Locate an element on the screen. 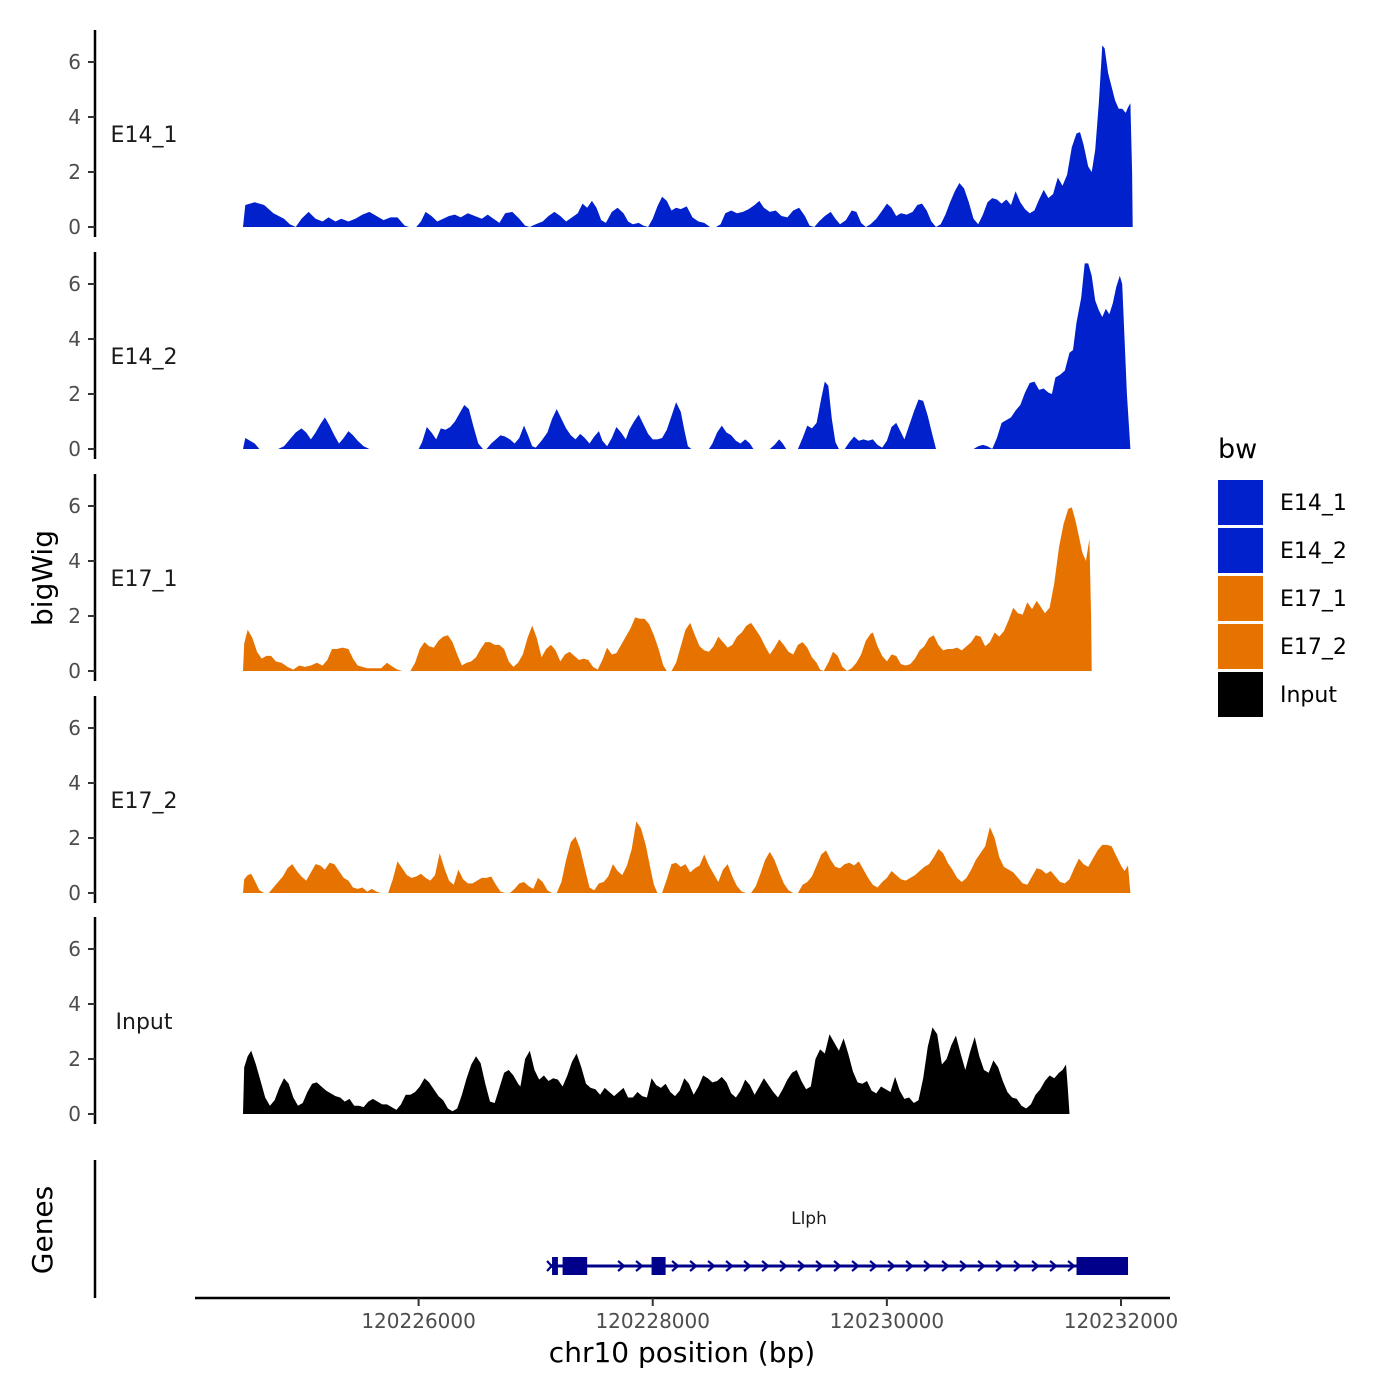 The height and width of the screenshot is (1400, 1400). gene-track: Llph is located at coordinates (611, 1229).